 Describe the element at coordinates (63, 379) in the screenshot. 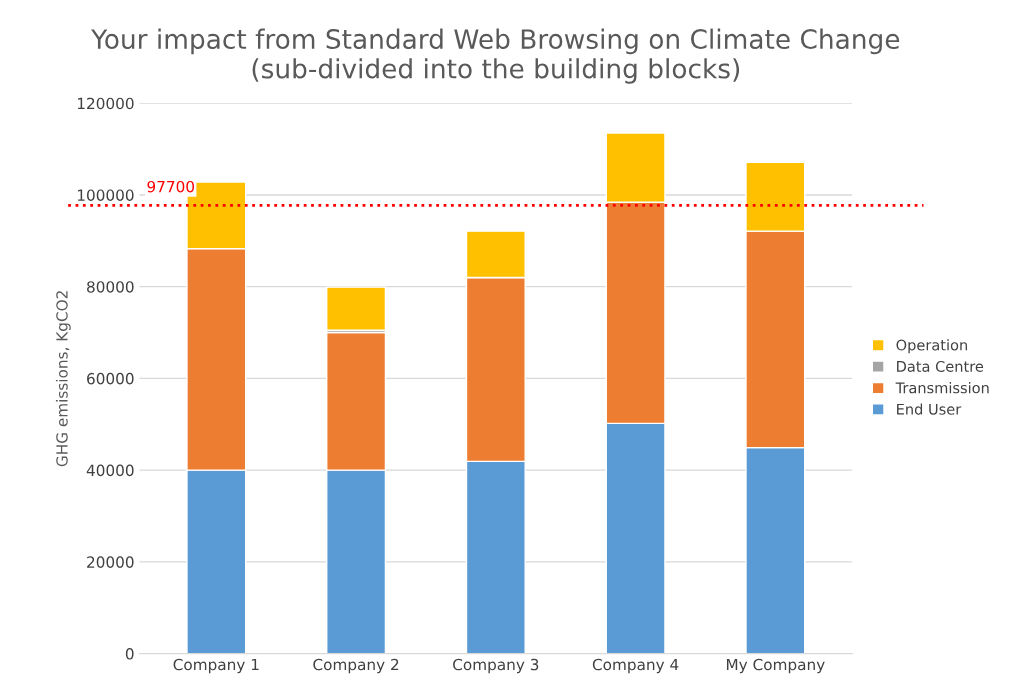

I see `y-axis-title: GHG emissions, KgCO2` at that location.